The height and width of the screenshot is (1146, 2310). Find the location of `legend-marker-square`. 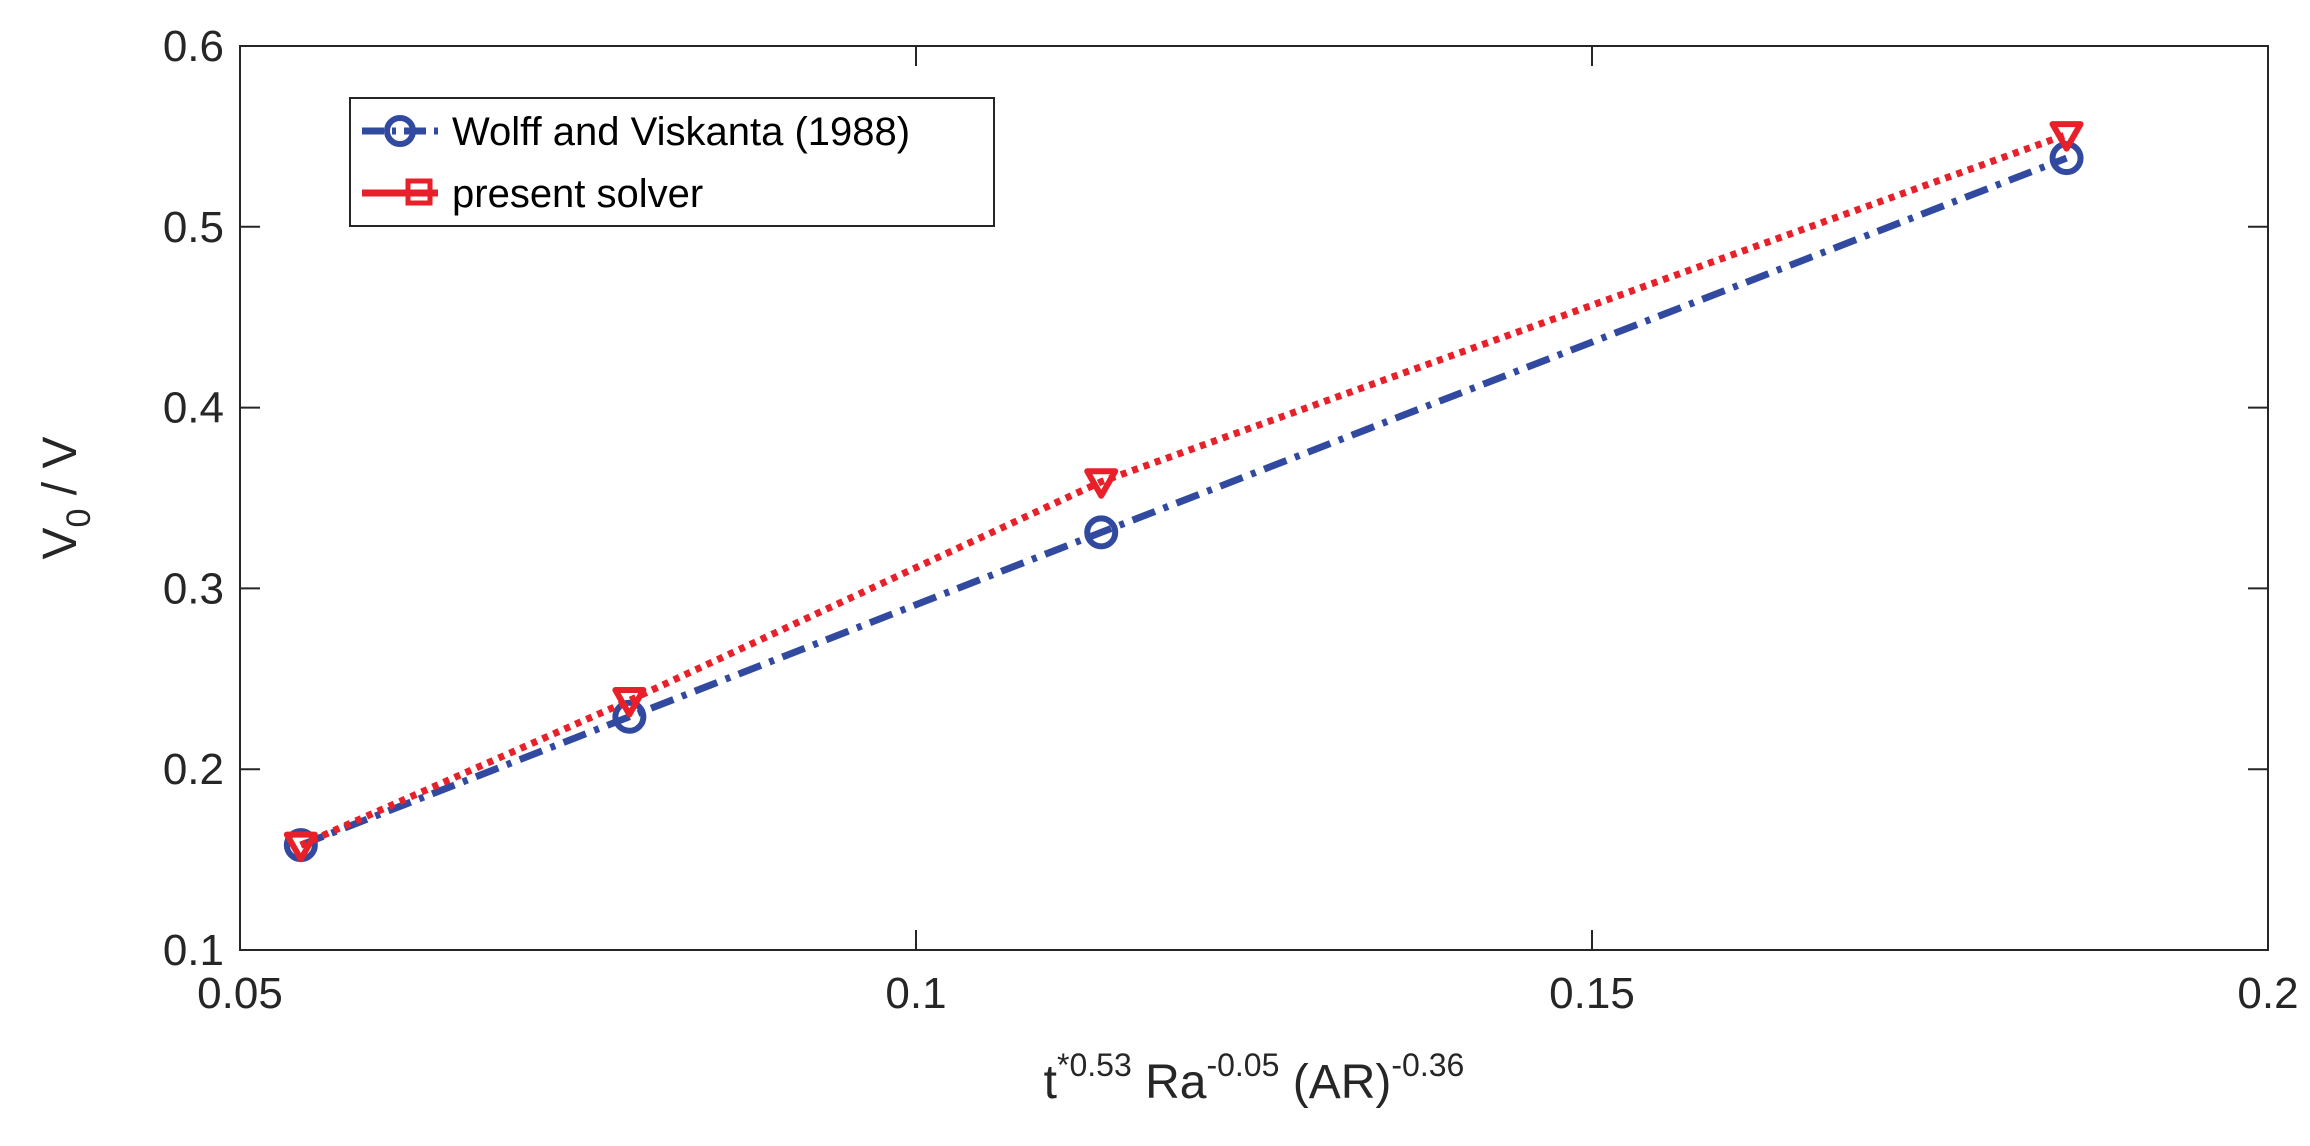

legend-marker-square is located at coordinates (419, 192).